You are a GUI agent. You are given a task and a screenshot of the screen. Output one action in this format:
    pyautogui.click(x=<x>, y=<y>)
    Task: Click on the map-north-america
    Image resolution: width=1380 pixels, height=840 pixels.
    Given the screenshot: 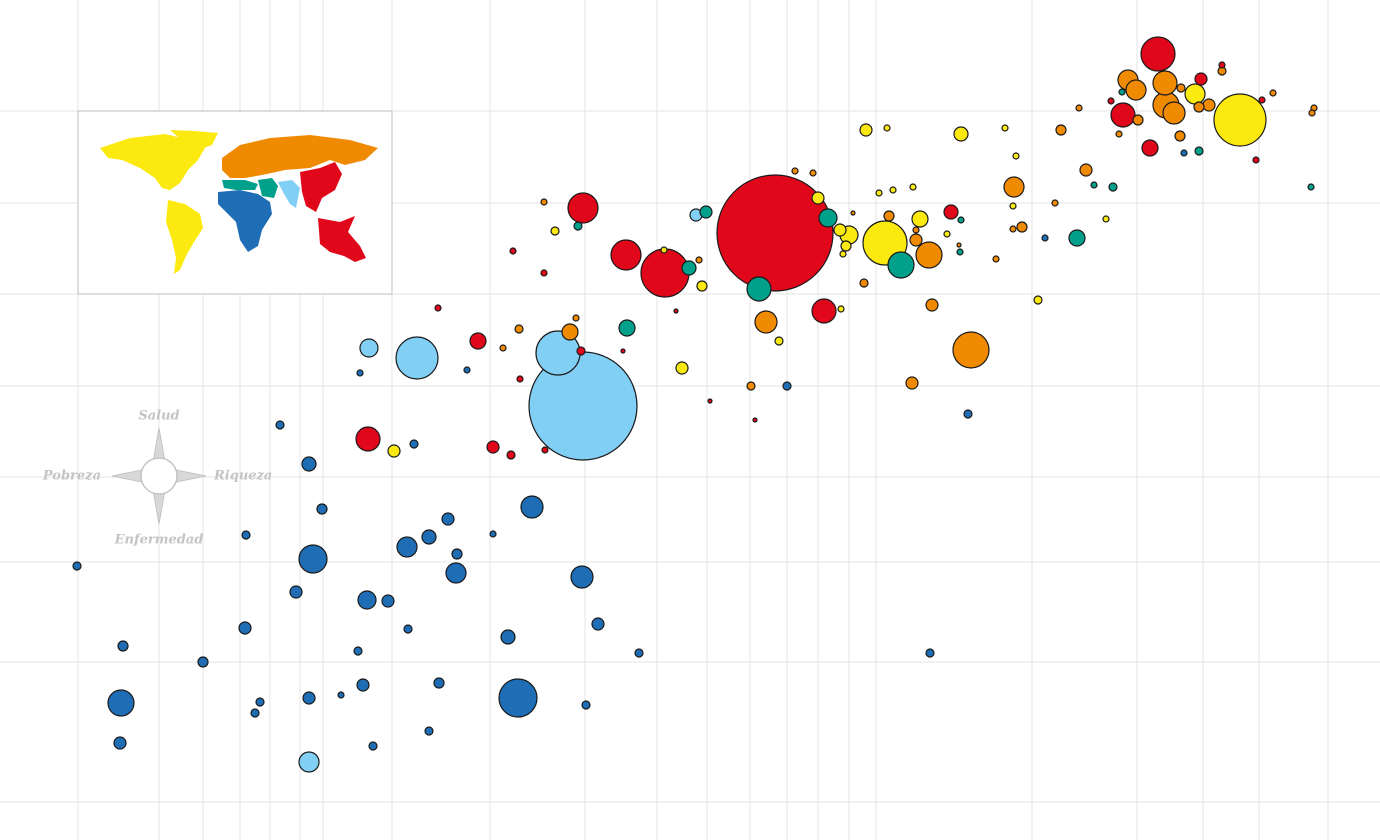 What is the action you would take?
    pyautogui.click(x=152, y=162)
    